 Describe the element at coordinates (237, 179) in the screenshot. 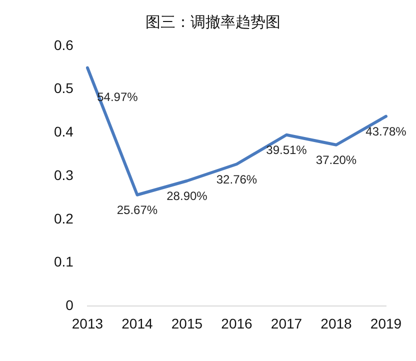

I see `data-label: 32.76%` at that location.